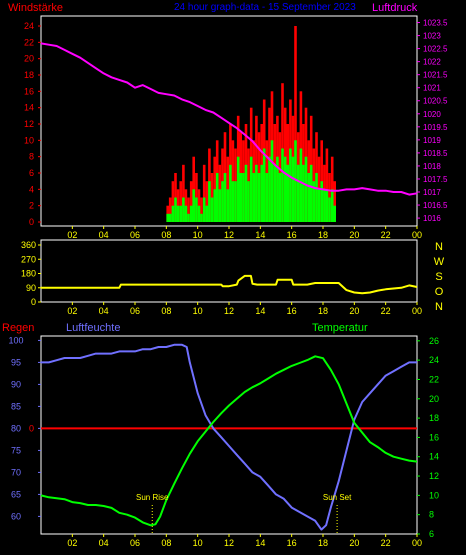 This screenshot has width=466, height=555. I want to click on humidity-y-tick-label: 85, so click(16, 406).